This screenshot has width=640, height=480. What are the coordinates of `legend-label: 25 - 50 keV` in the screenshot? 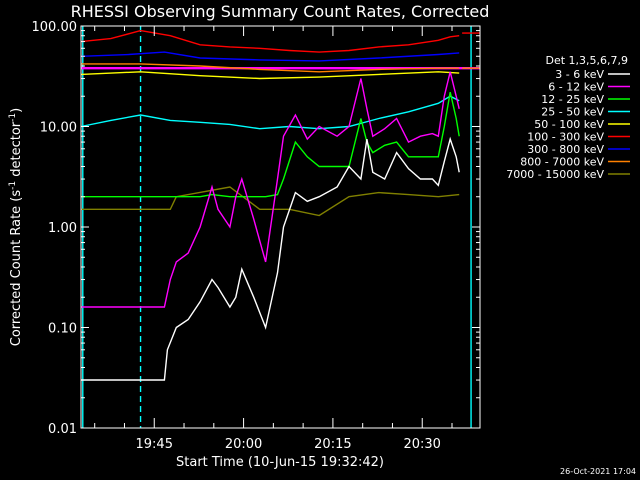 It's located at (572, 112).